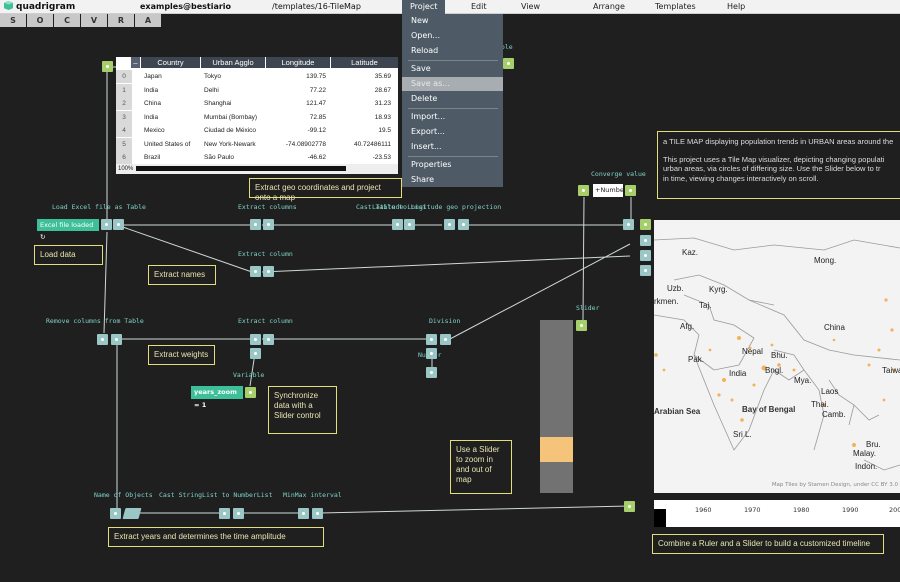 Image resolution: width=900 pixels, height=582 pixels. I want to click on table-cell: São Paulo, so click(219, 157).